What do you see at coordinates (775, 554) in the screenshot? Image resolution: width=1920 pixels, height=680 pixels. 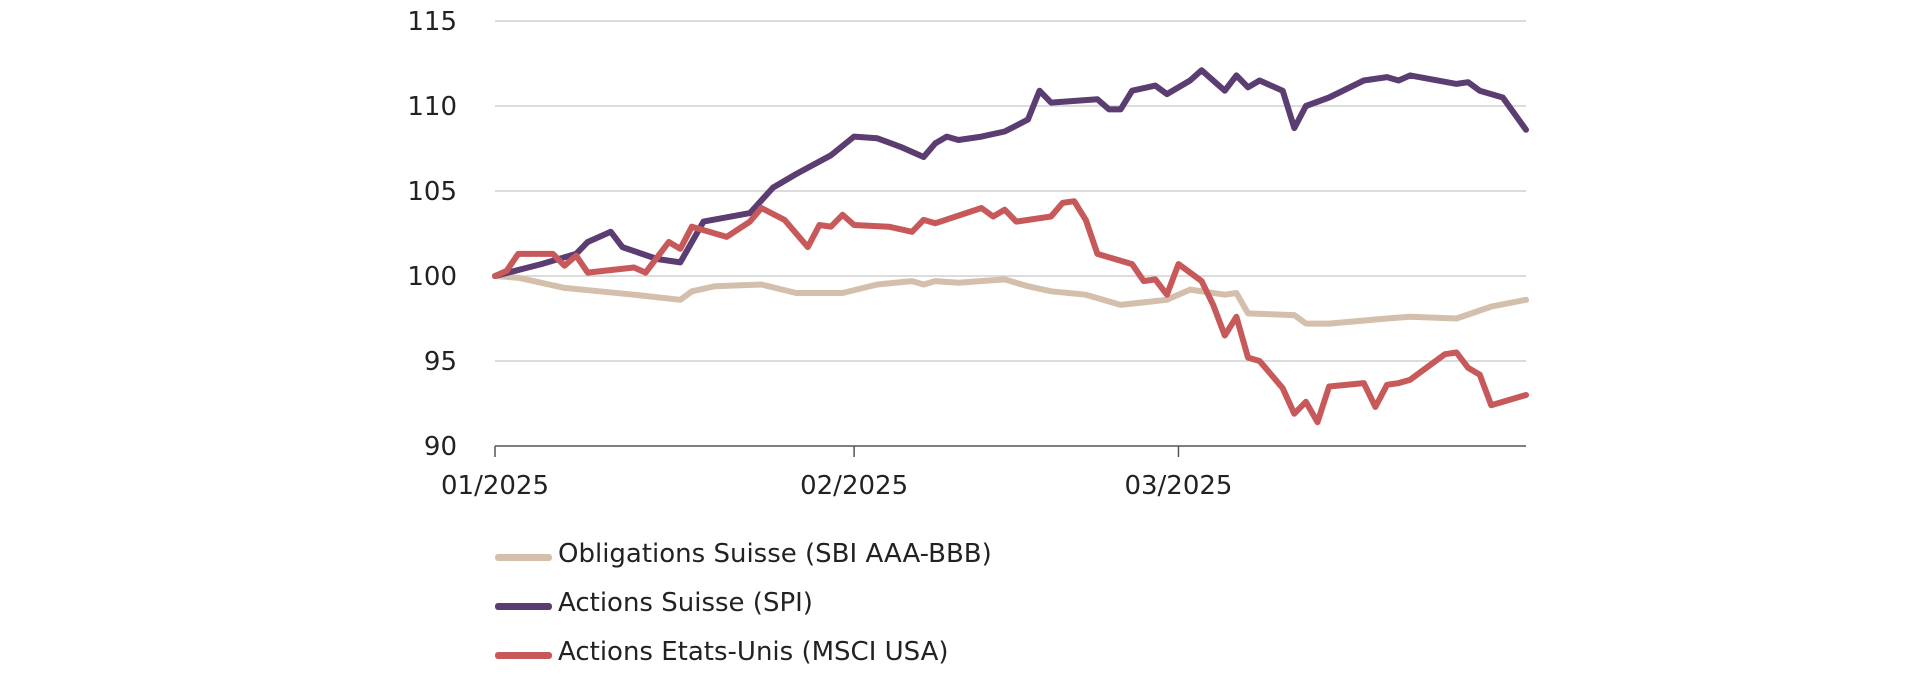 I see `legend-label-obligations-suisse: Obligations Suisse (SBI AAA-BBB)` at bounding box center [775, 554].